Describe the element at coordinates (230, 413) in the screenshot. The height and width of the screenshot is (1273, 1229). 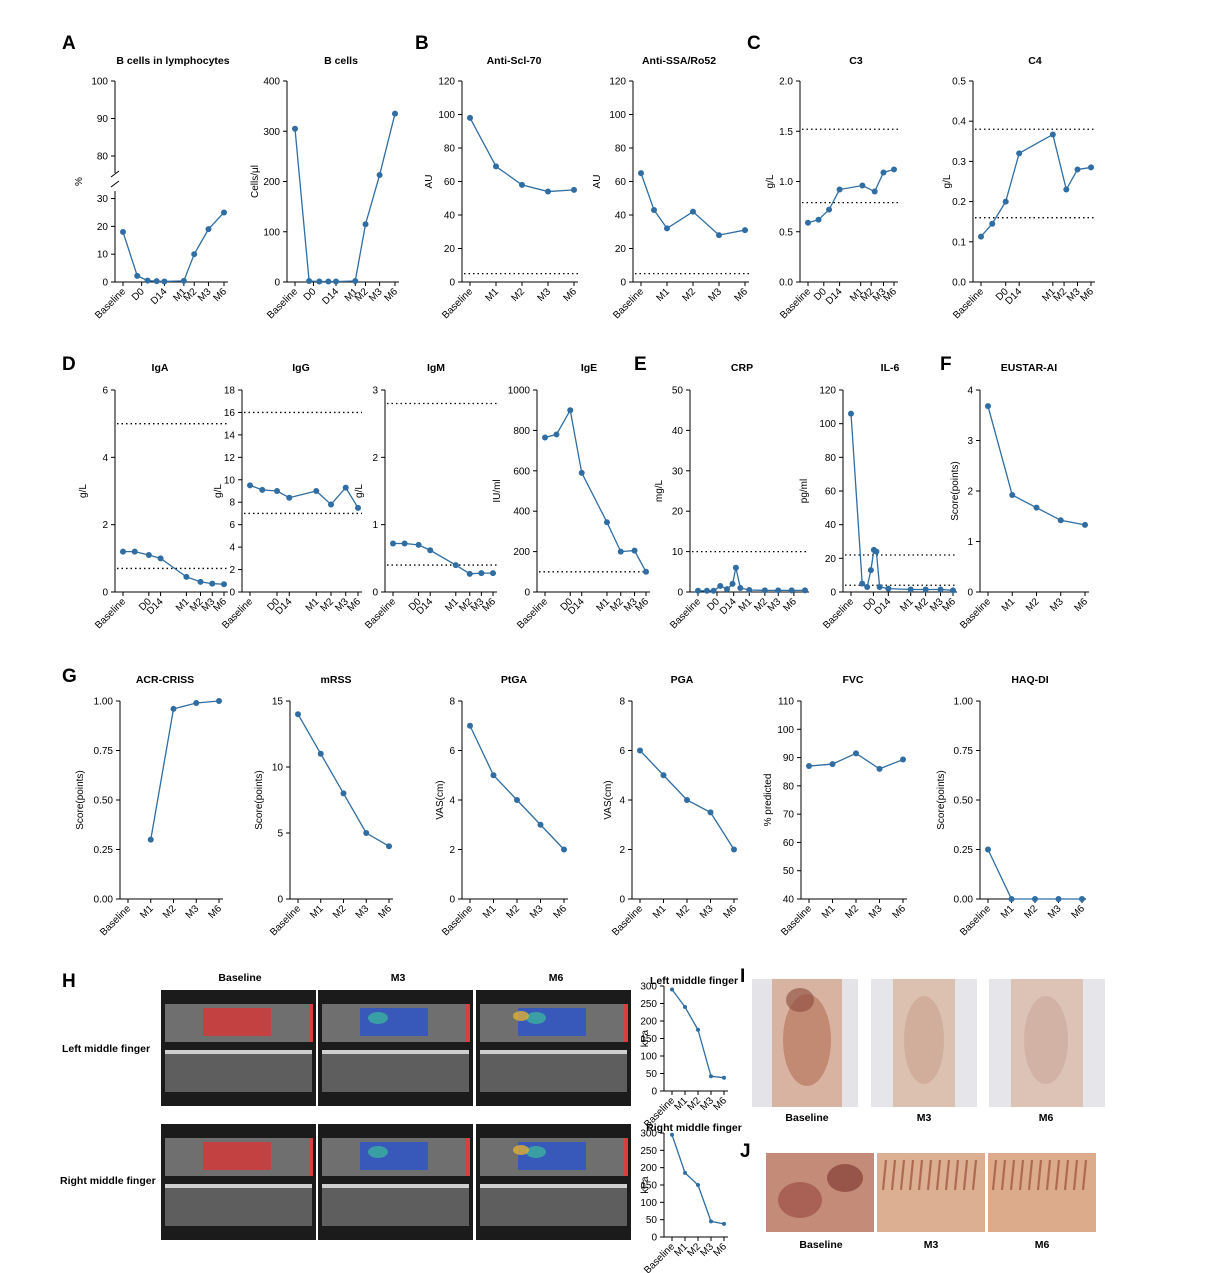
I see `y-tick-label: 16` at that location.